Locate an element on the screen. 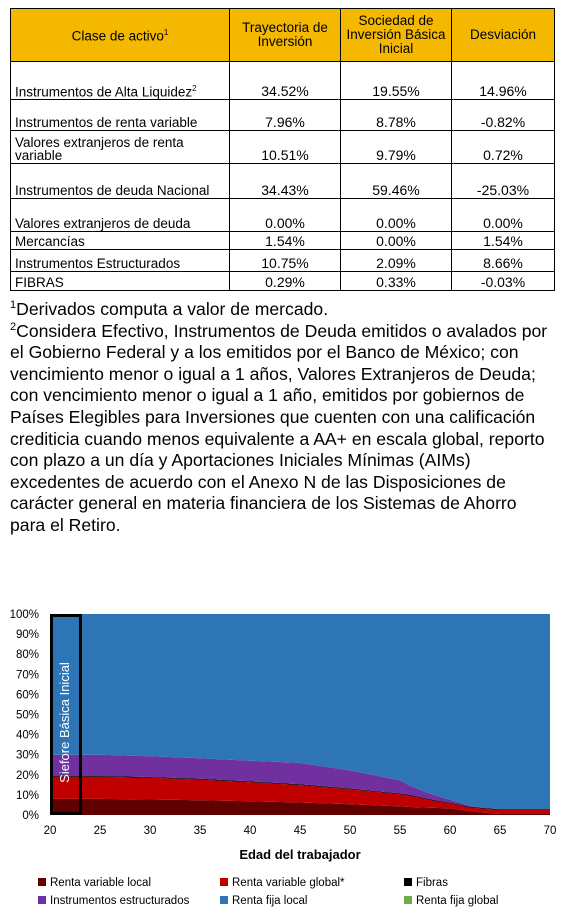  legend-label: Instrumentos estructurados is located at coordinates (120, 901).